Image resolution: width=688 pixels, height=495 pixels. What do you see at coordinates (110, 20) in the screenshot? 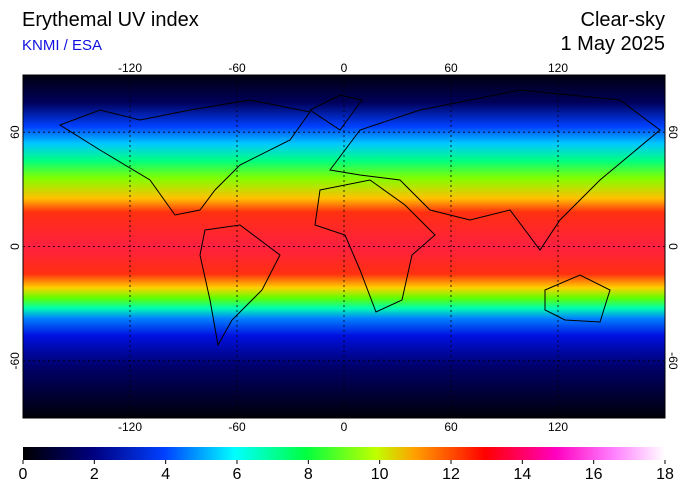
I see `title: Erythemal UV index` at bounding box center [110, 20].